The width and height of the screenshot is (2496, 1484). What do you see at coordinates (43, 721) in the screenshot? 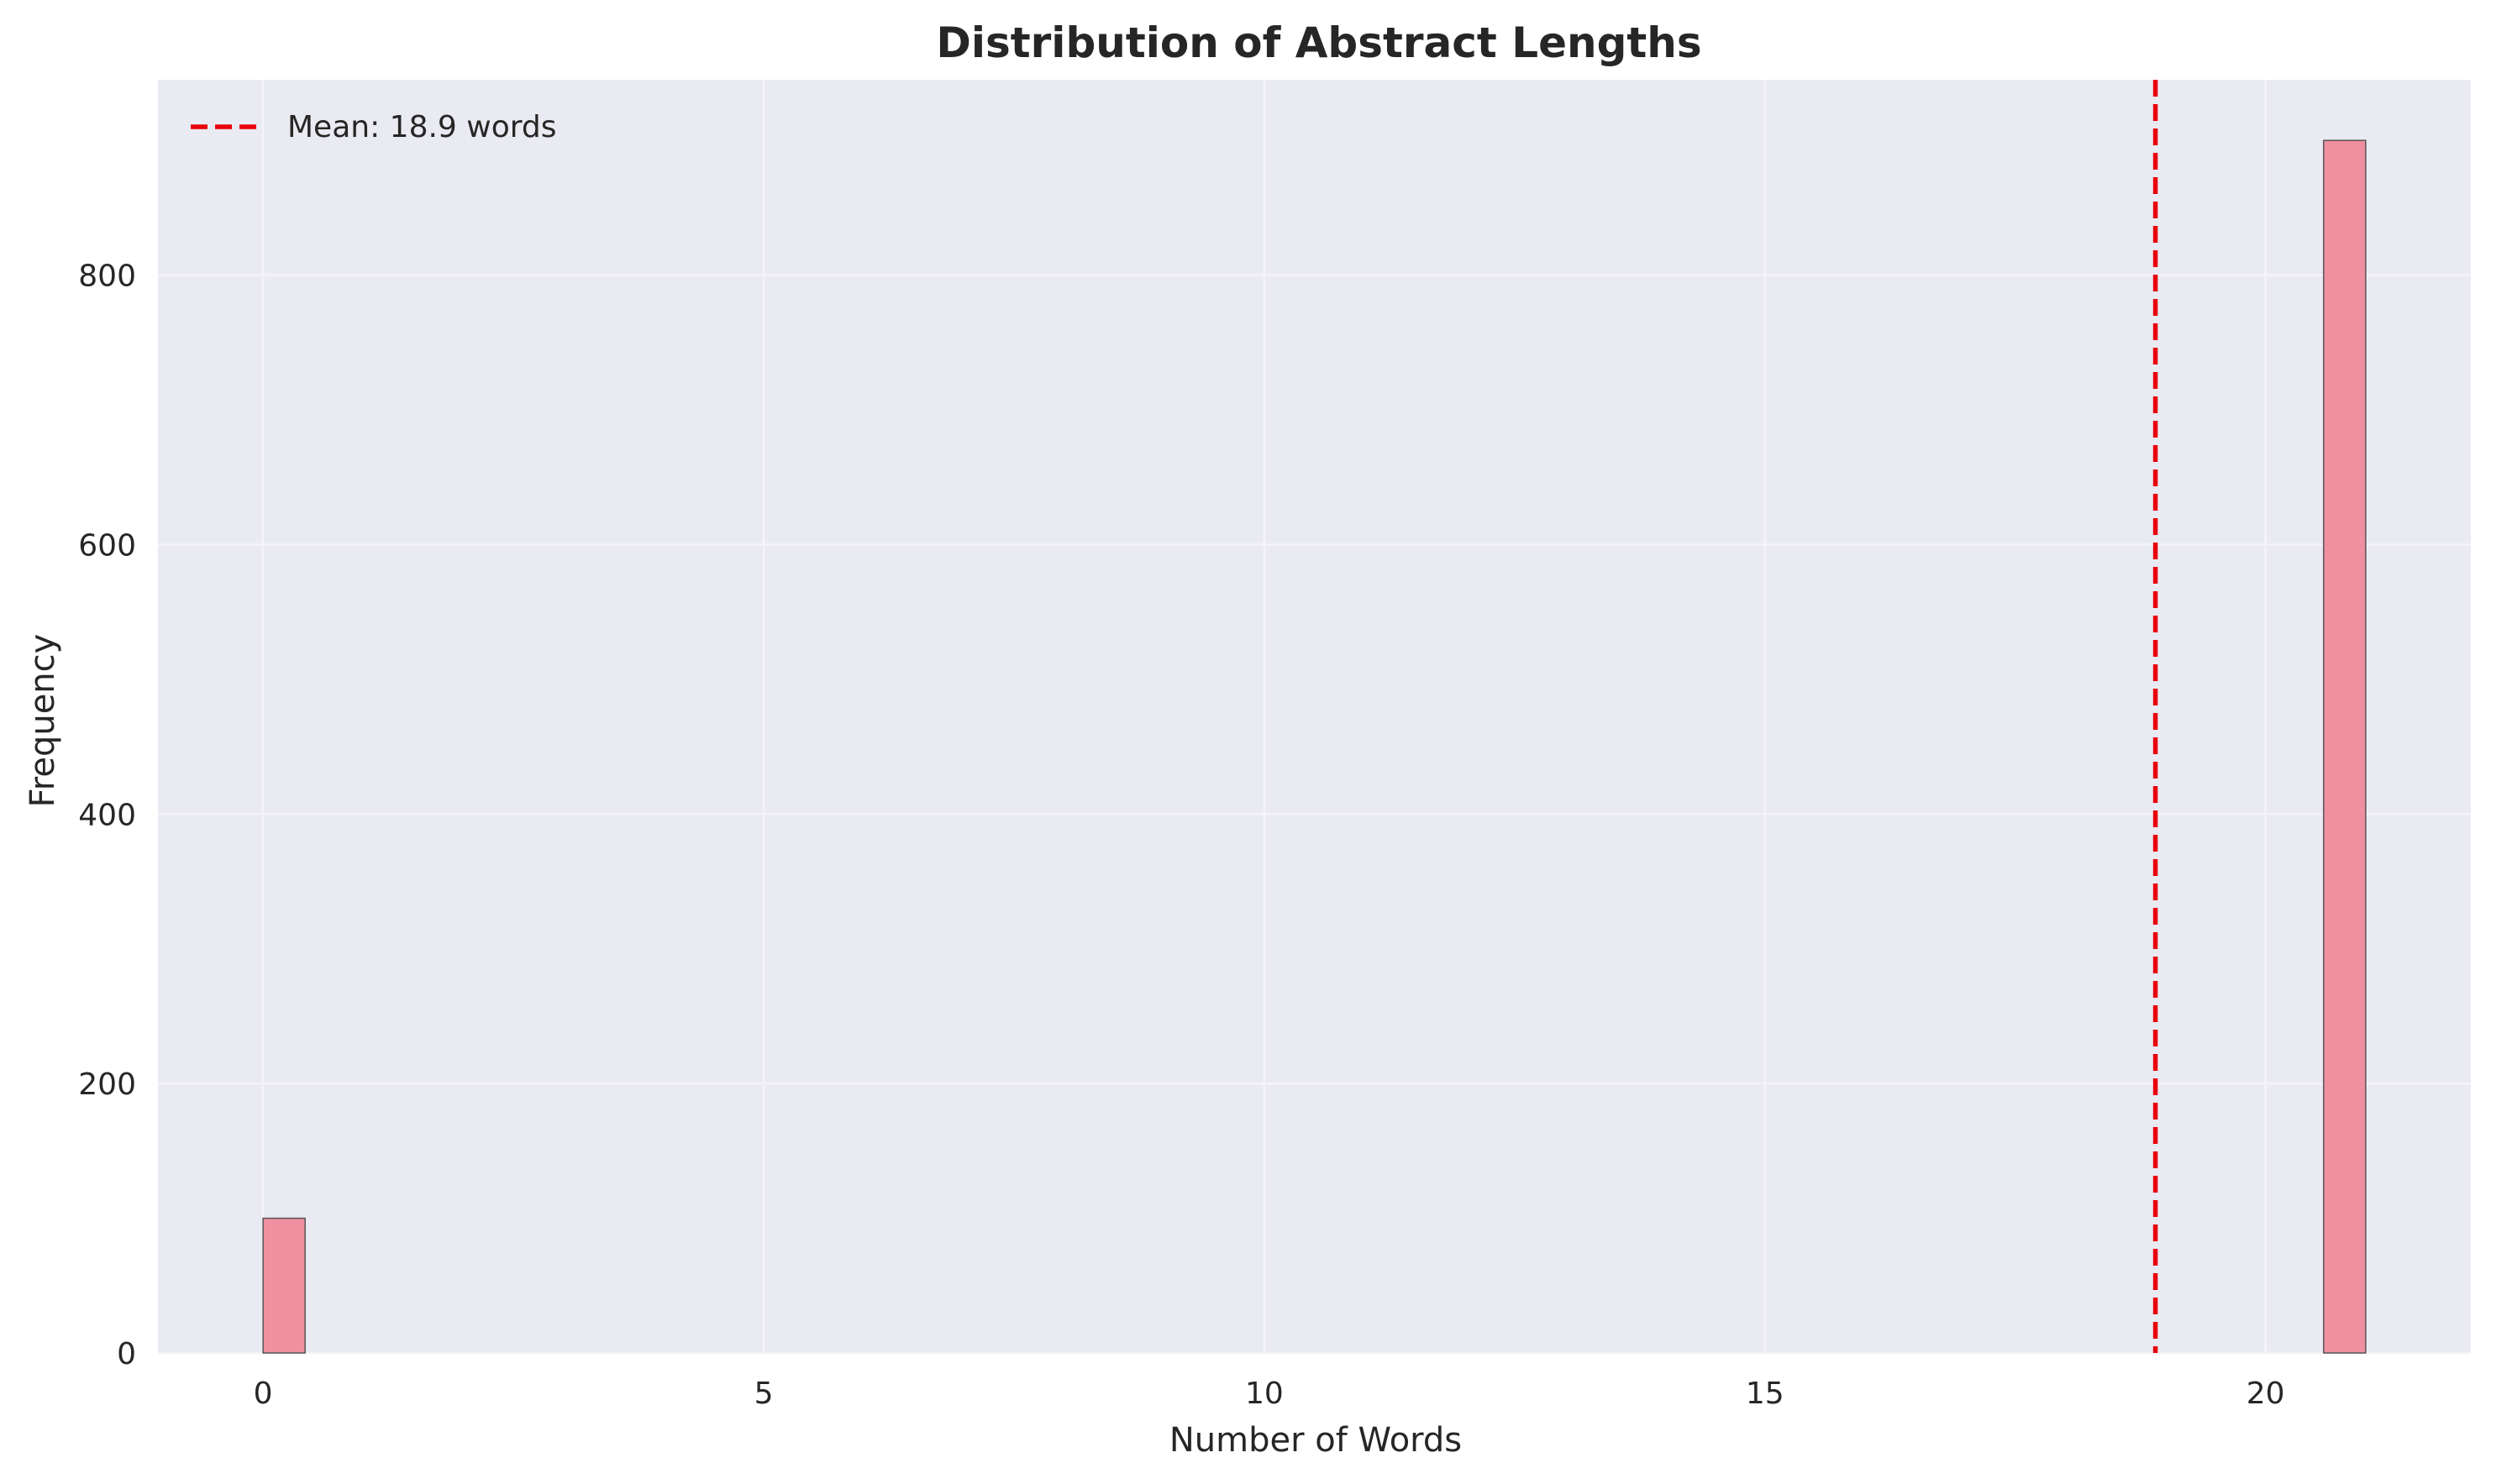
I see `y-axis-label: Frequency` at bounding box center [43, 721].